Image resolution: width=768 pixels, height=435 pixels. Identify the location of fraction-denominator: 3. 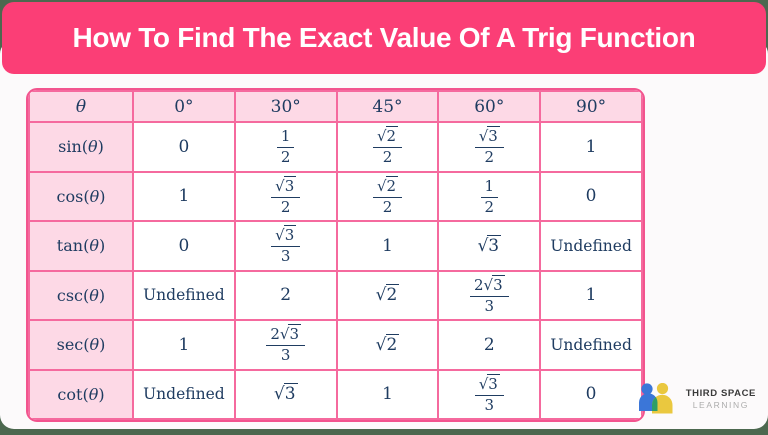
(489, 305).